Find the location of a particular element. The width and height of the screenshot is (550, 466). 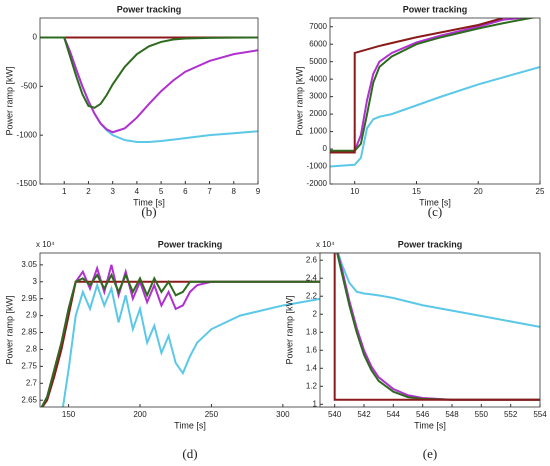

x-tick-label: 200 is located at coordinates (140, 414).